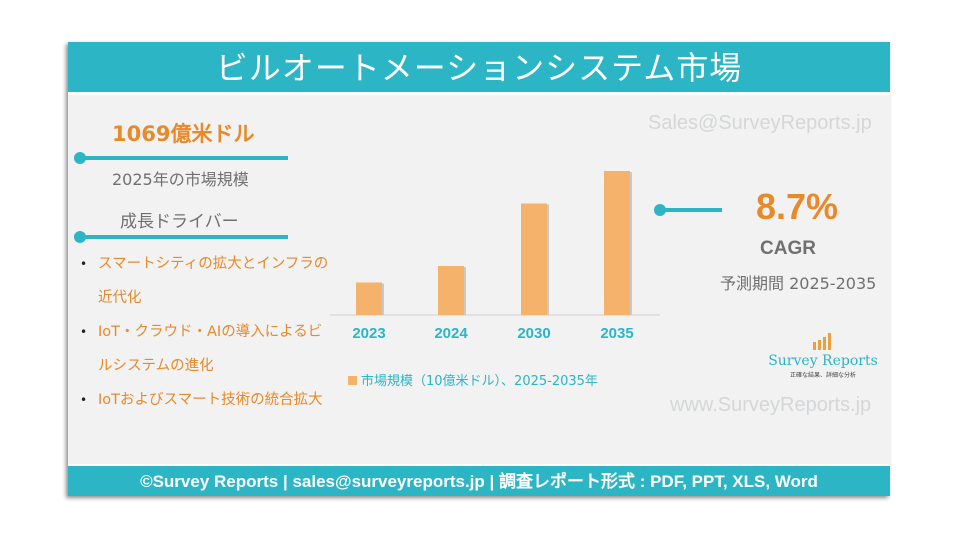  What do you see at coordinates (534, 259) in the screenshot?
I see `bar-2030` at bounding box center [534, 259].